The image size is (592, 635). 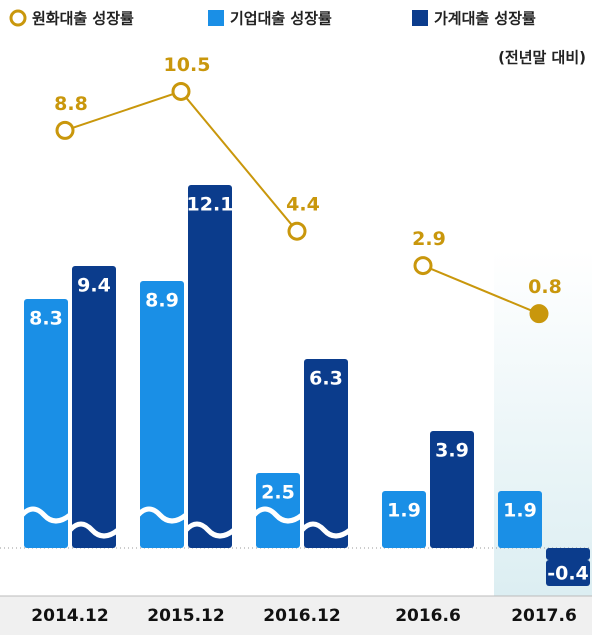 What do you see at coordinates (210, 205) in the screenshot?
I see `value-label: 12.1` at bounding box center [210, 205].